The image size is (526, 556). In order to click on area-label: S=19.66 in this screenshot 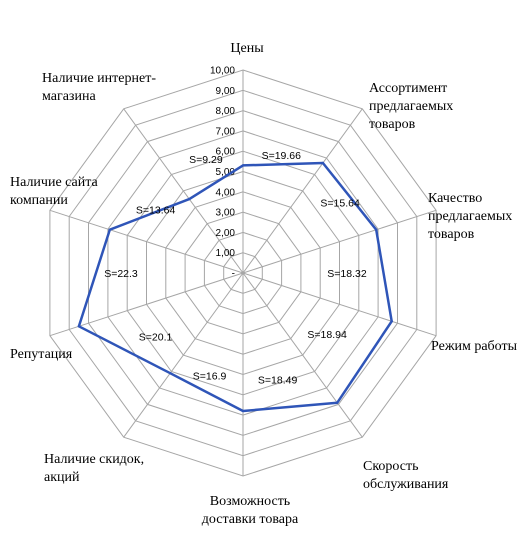, I will do `click(282, 156)`.